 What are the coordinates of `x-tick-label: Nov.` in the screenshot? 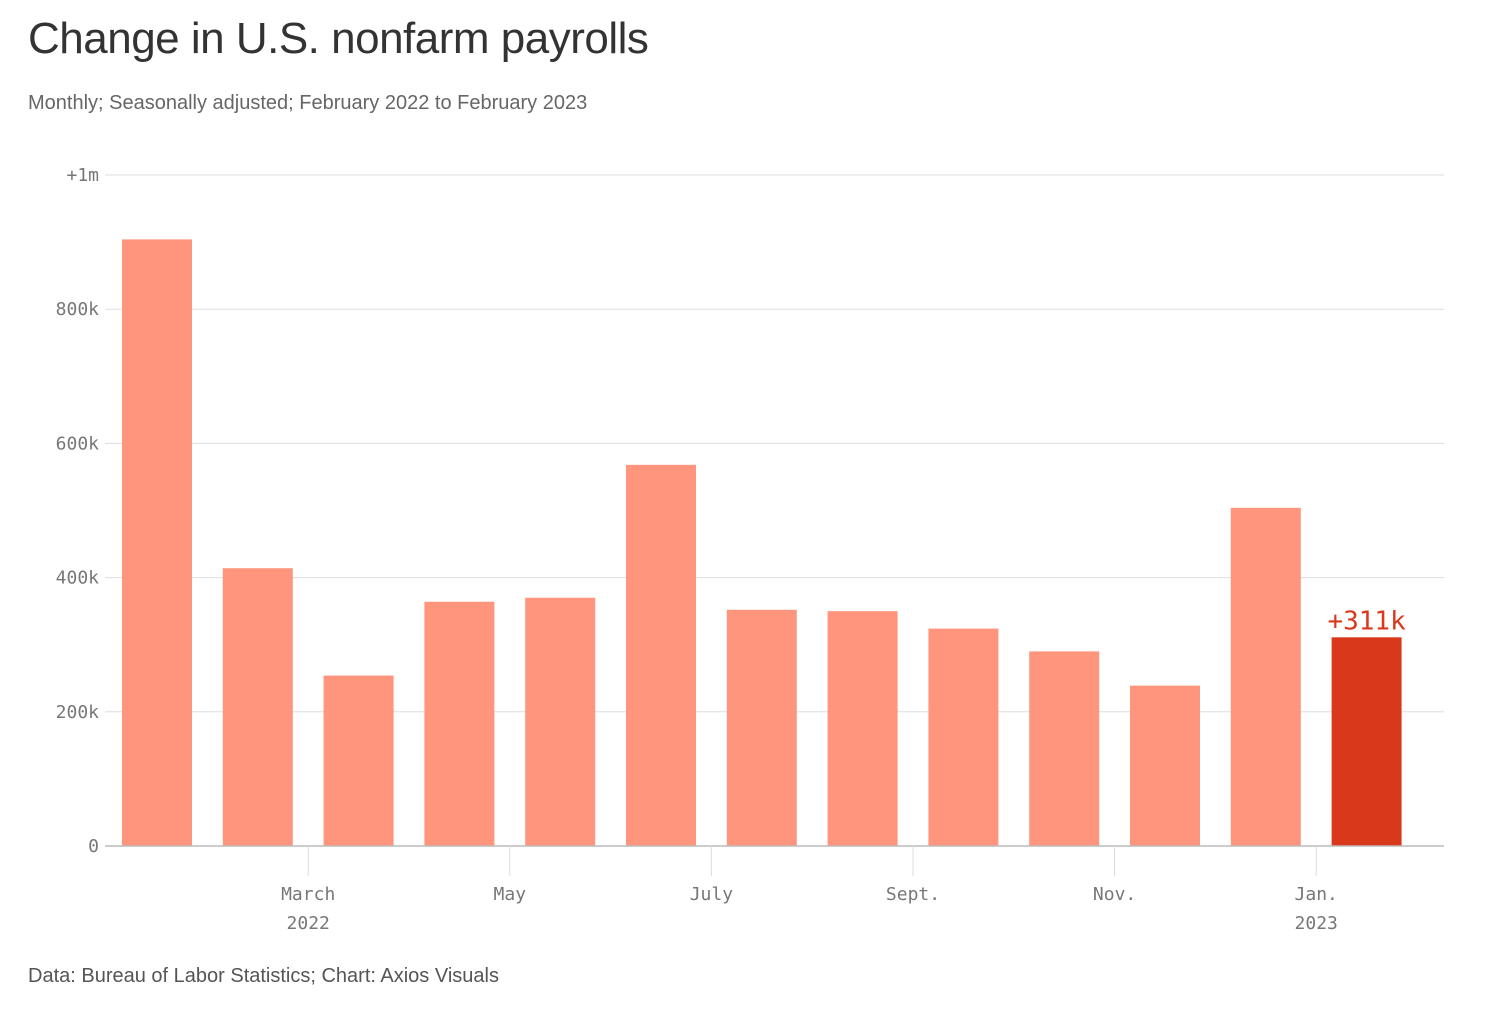 It's located at (1114, 894).